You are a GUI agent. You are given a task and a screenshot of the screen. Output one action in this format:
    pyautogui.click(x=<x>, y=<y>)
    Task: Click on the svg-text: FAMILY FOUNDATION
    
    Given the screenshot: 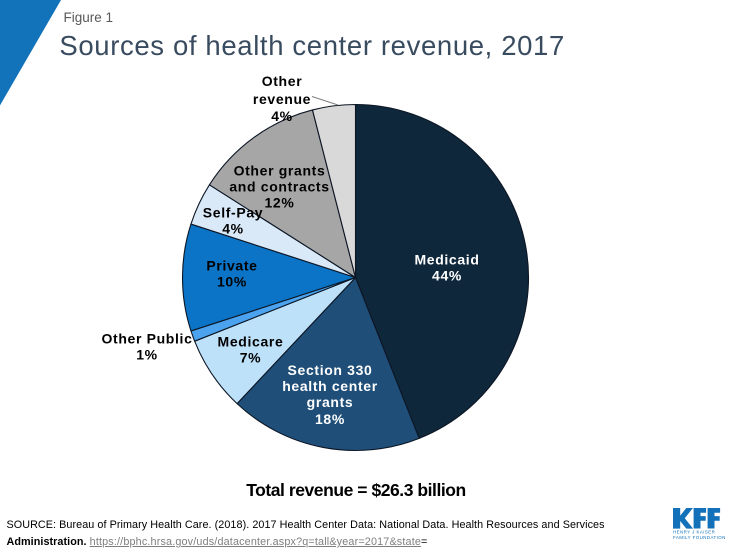 What is the action you would take?
    pyautogui.click(x=699, y=537)
    